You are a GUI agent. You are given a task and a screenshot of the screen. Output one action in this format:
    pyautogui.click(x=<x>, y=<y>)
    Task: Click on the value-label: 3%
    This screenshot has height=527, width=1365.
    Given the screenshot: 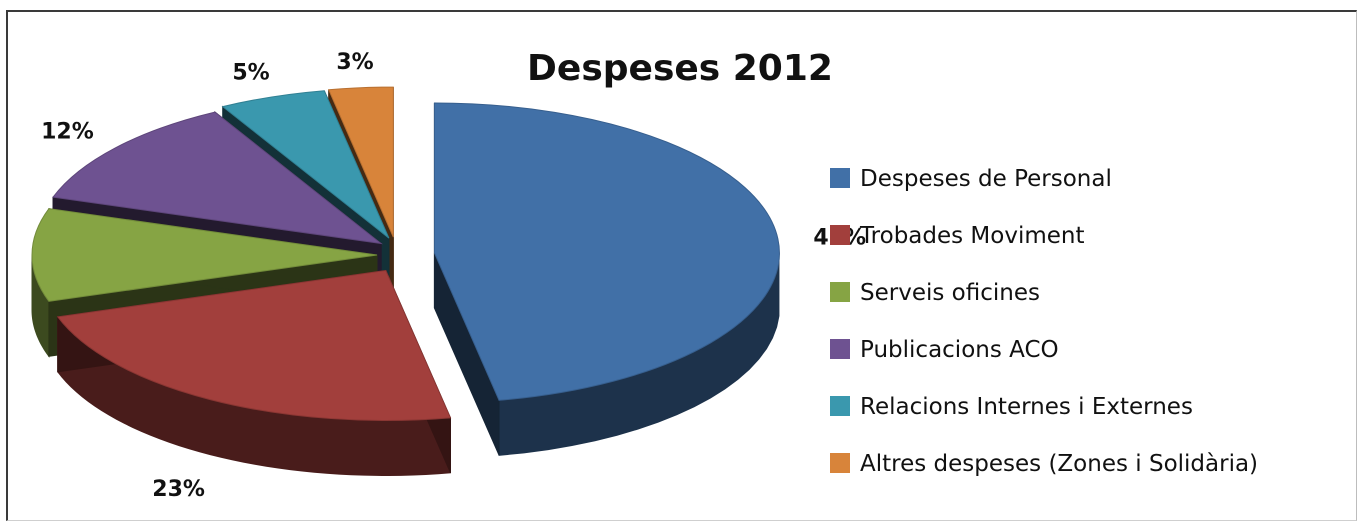 What is the action you would take?
    pyautogui.click(x=354, y=62)
    